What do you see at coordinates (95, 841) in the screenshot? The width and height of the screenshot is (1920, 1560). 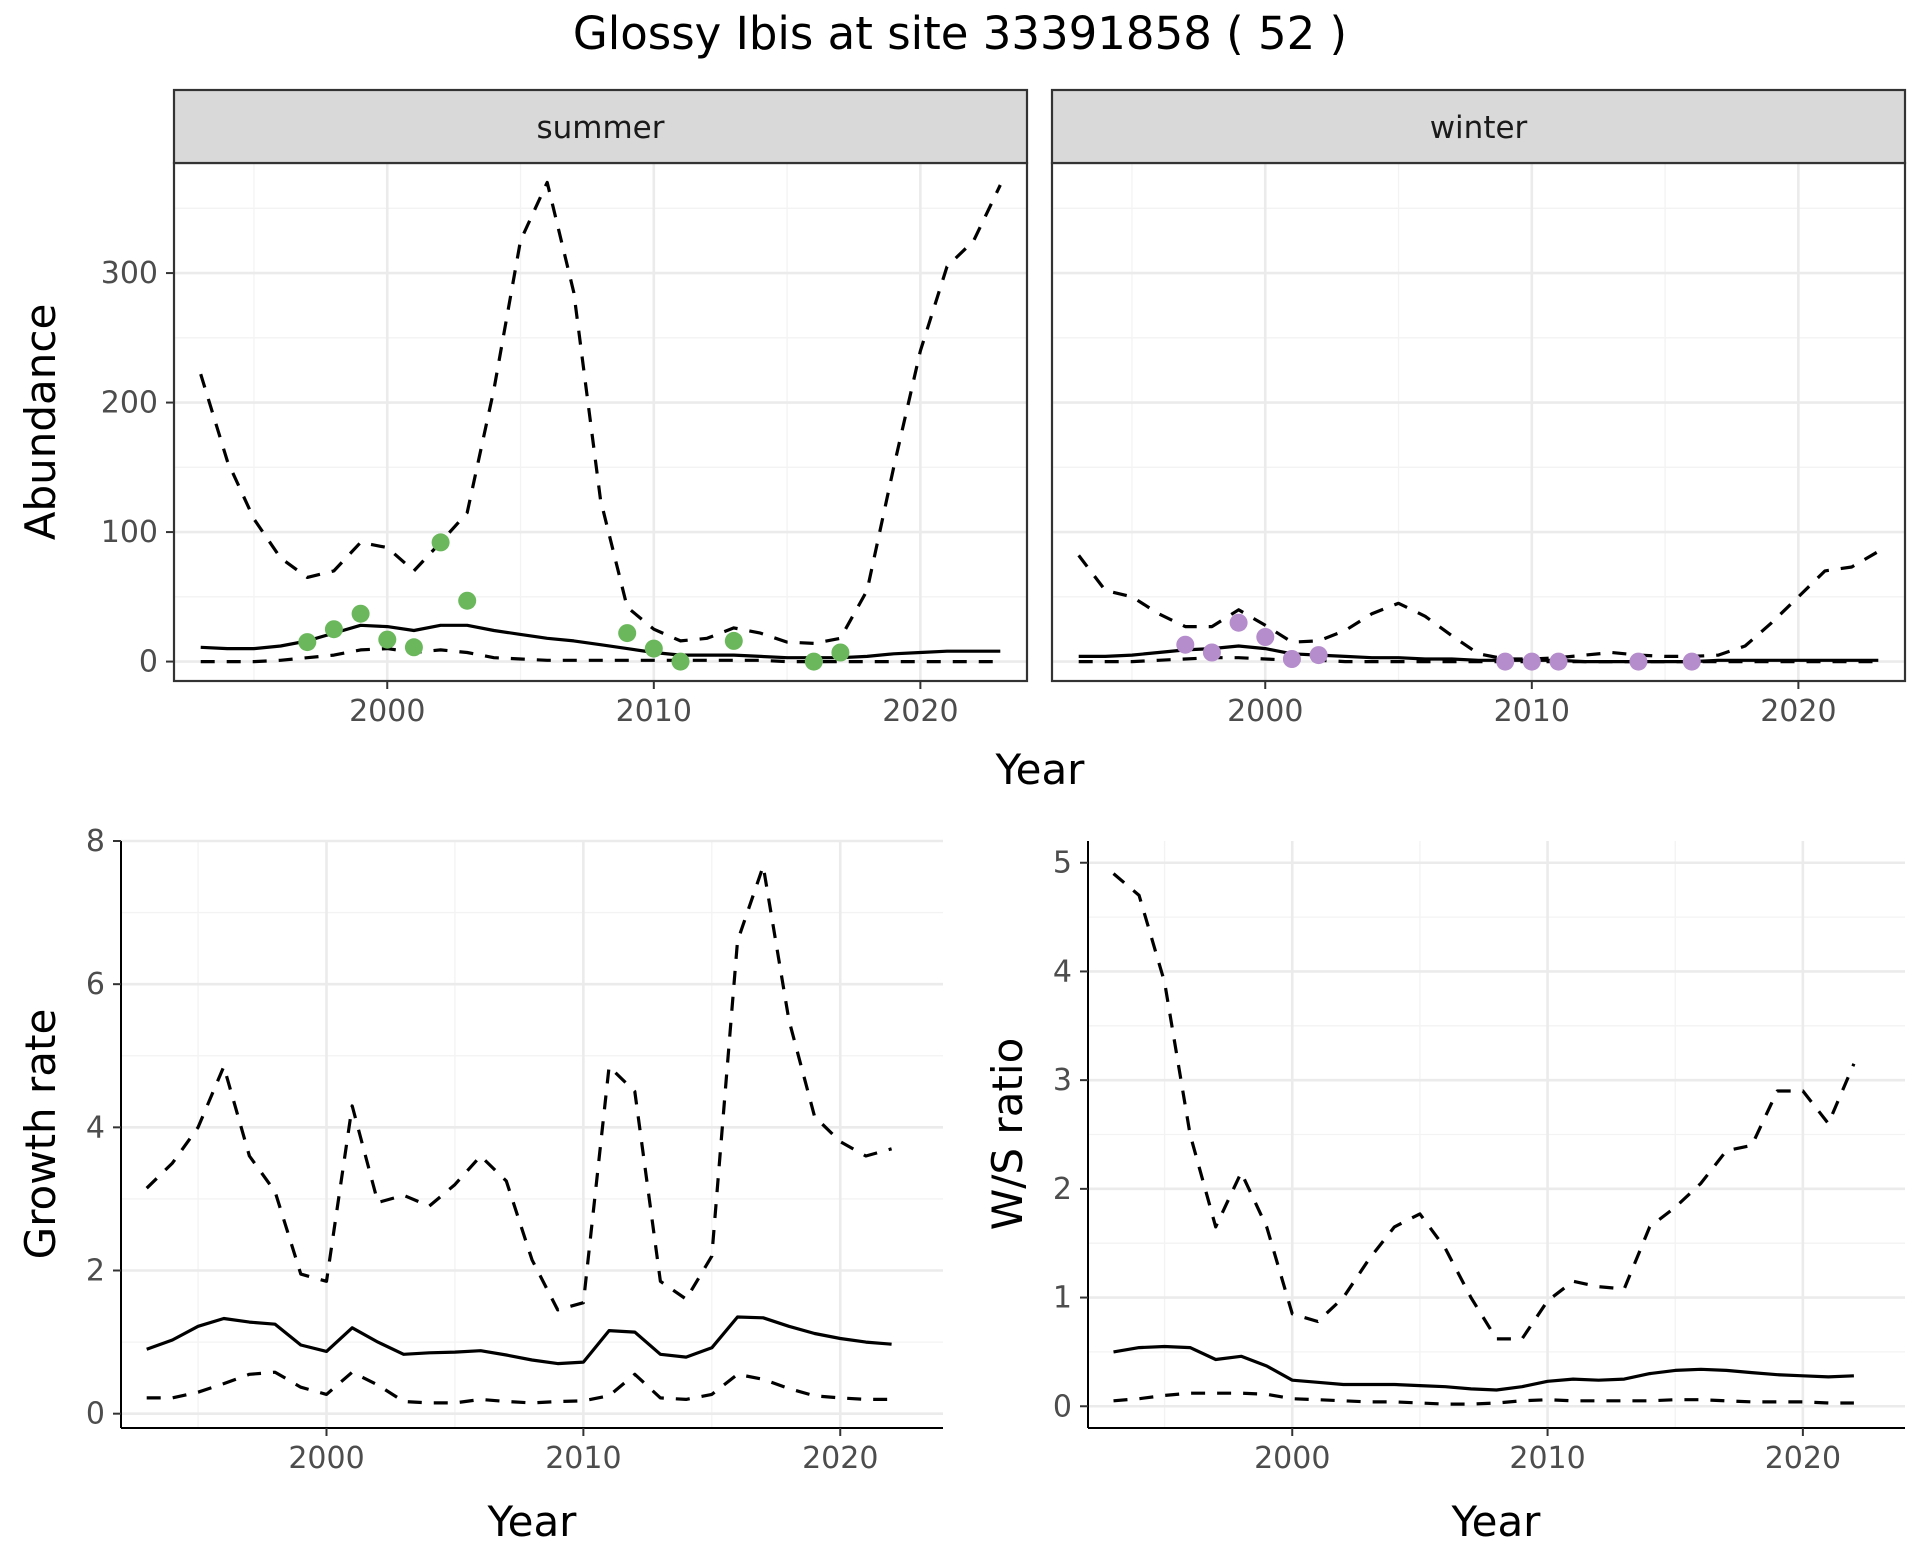 I see `y-tick-label: 8` at bounding box center [95, 841].